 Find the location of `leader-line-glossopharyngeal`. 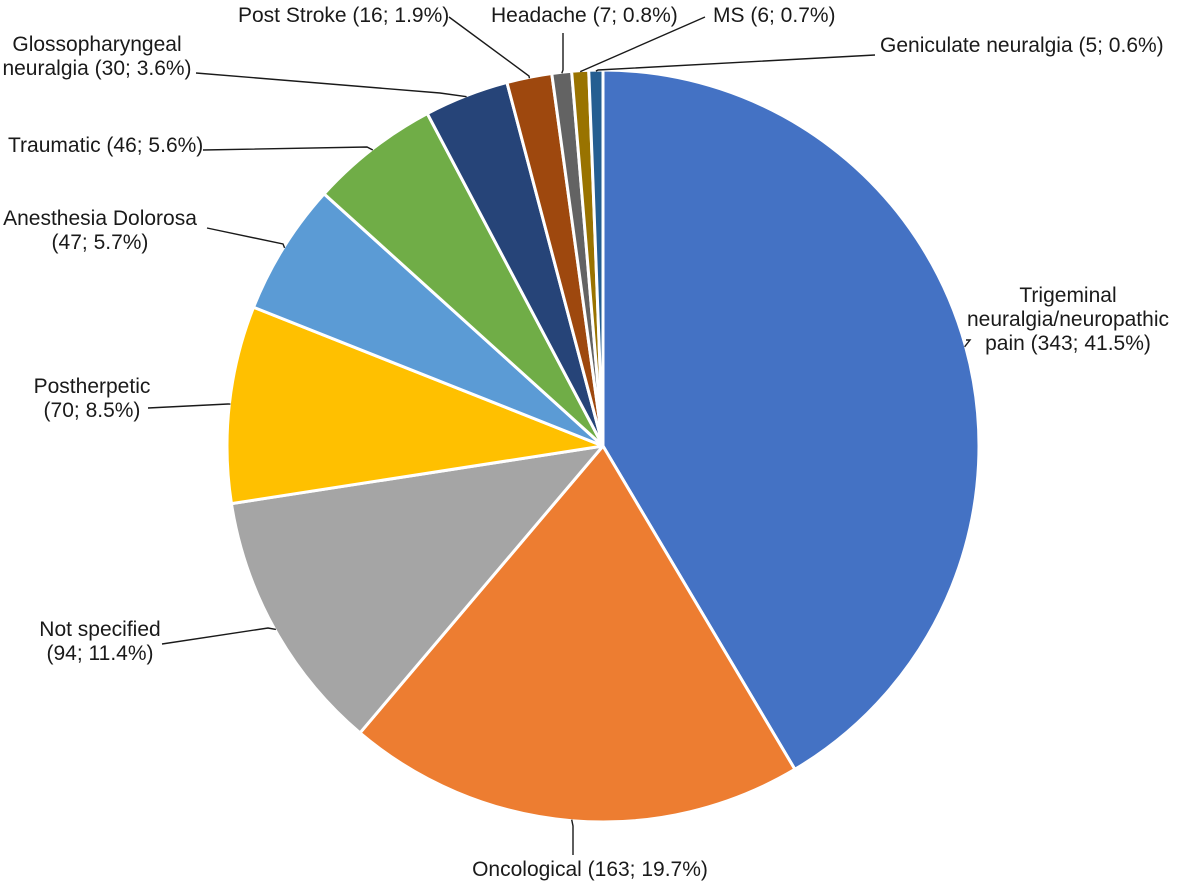

leader-line-glossopharyngeal is located at coordinates (331, 85).